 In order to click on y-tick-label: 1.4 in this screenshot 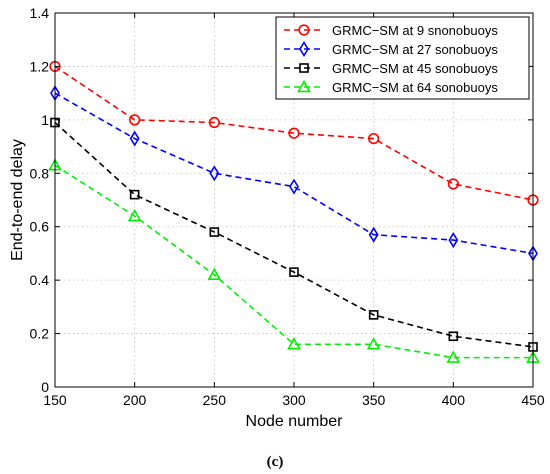, I will do `click(40, 13)`.